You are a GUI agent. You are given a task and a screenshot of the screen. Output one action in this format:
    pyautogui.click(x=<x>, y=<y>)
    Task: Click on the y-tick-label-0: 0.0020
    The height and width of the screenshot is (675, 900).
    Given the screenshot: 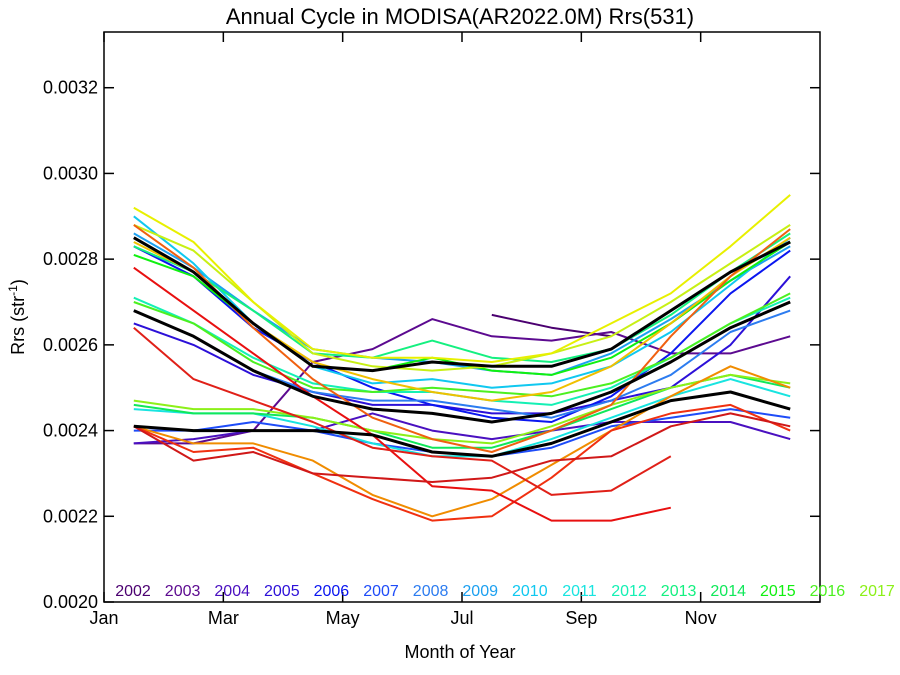 What is the action you would take?
    pyautogui.click(x=70, y=602)
    